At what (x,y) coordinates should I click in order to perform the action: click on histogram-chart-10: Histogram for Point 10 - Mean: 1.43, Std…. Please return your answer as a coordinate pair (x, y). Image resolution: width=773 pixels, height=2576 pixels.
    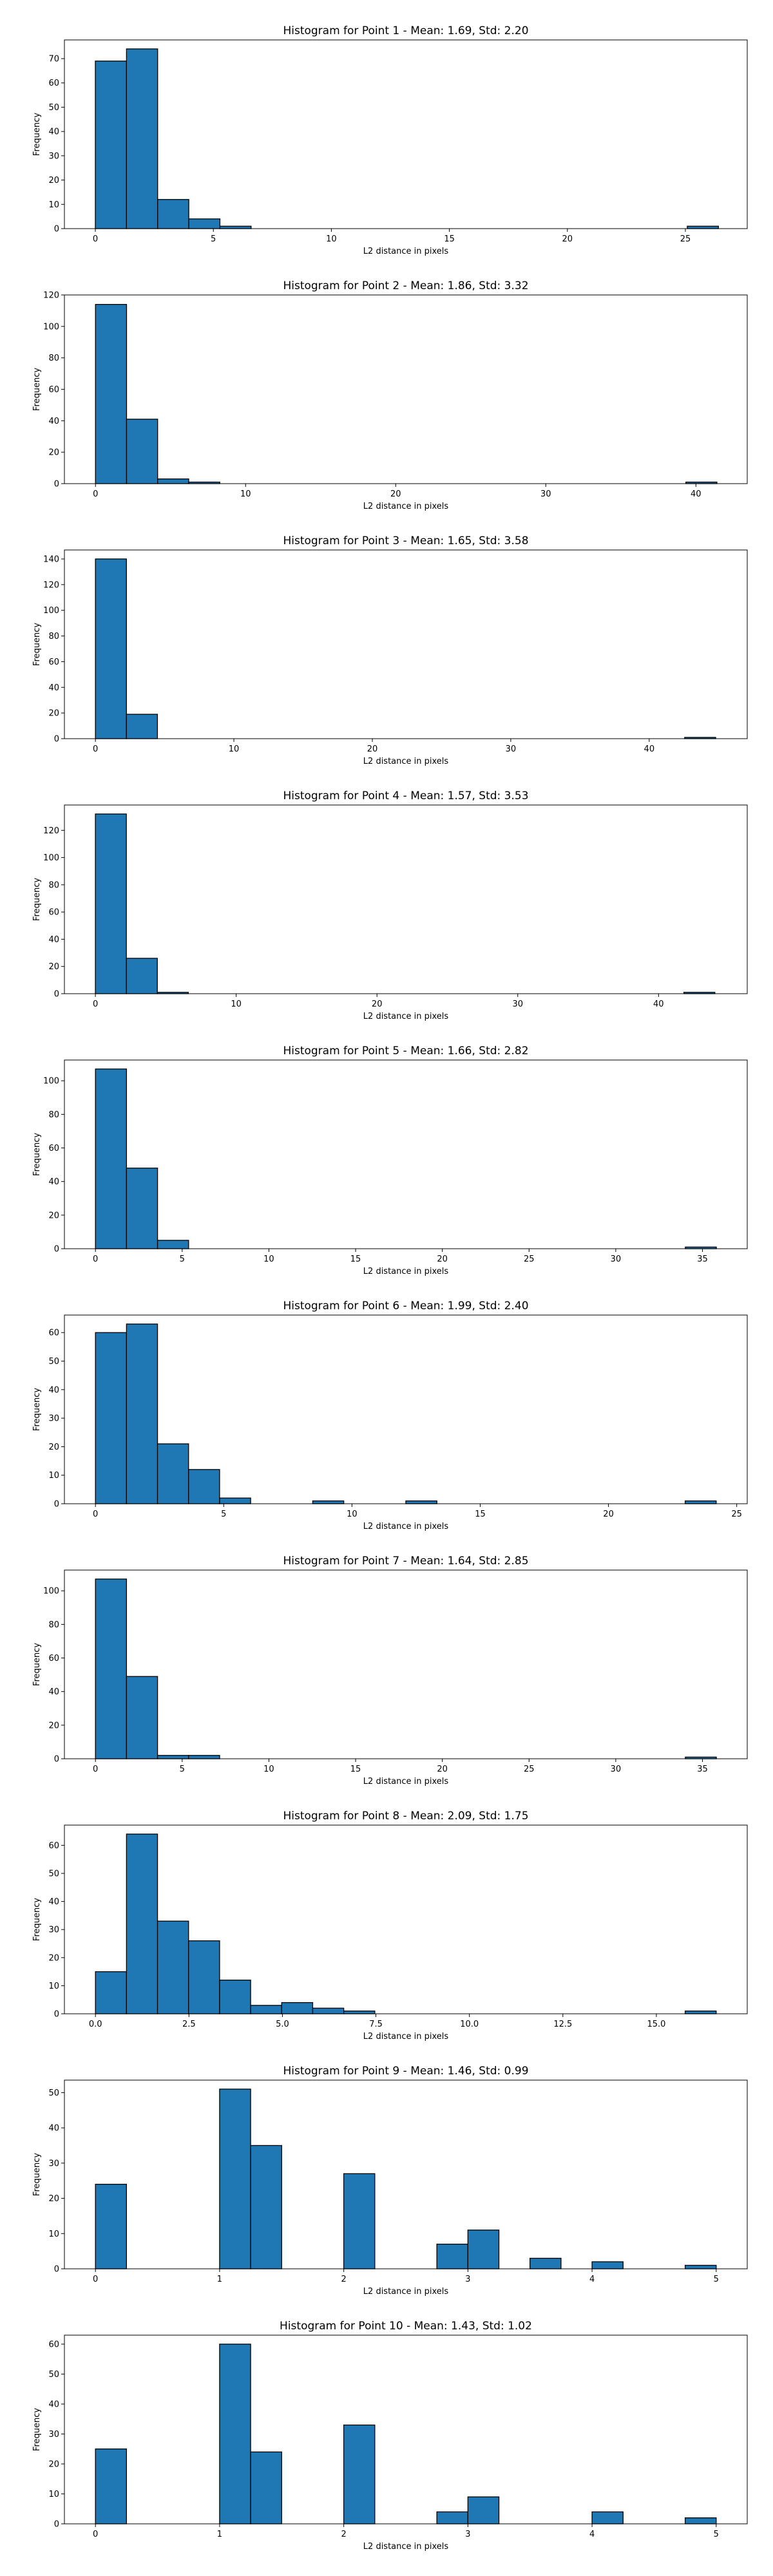
    Looking at the image, I should click on (390, 2436).